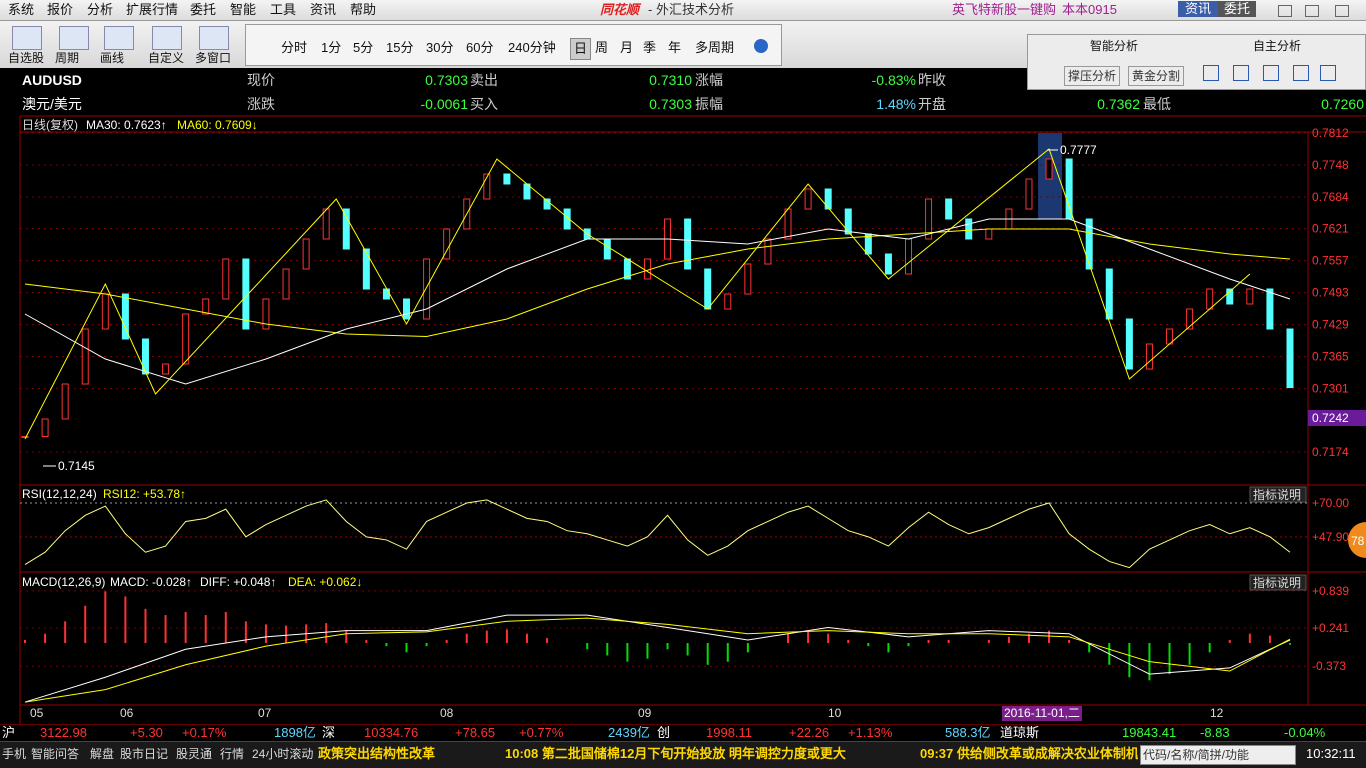 The image size is (1366, 768). Describe the element at coordinates (55, 754) in the screenshot. I see `status-tab: 智能问答` at that location.